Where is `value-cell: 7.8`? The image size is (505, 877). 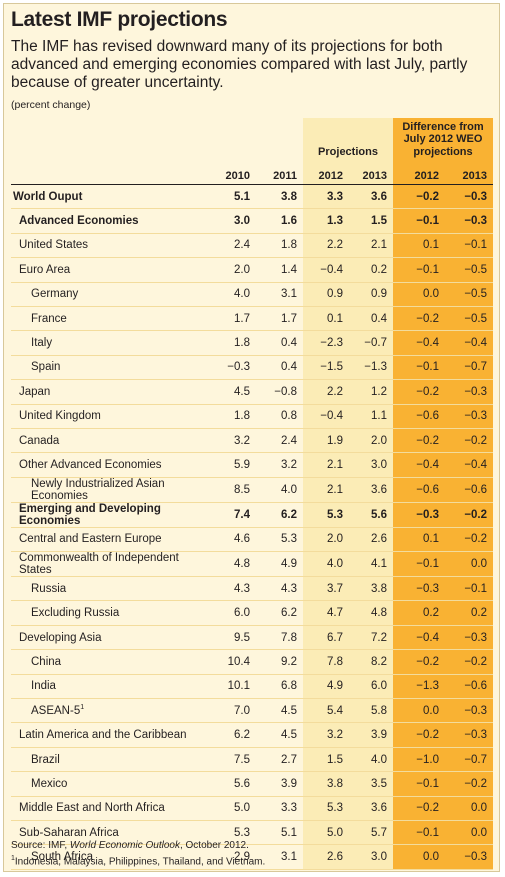
value-cell: 7.8 is located at coordinates (326, 662).